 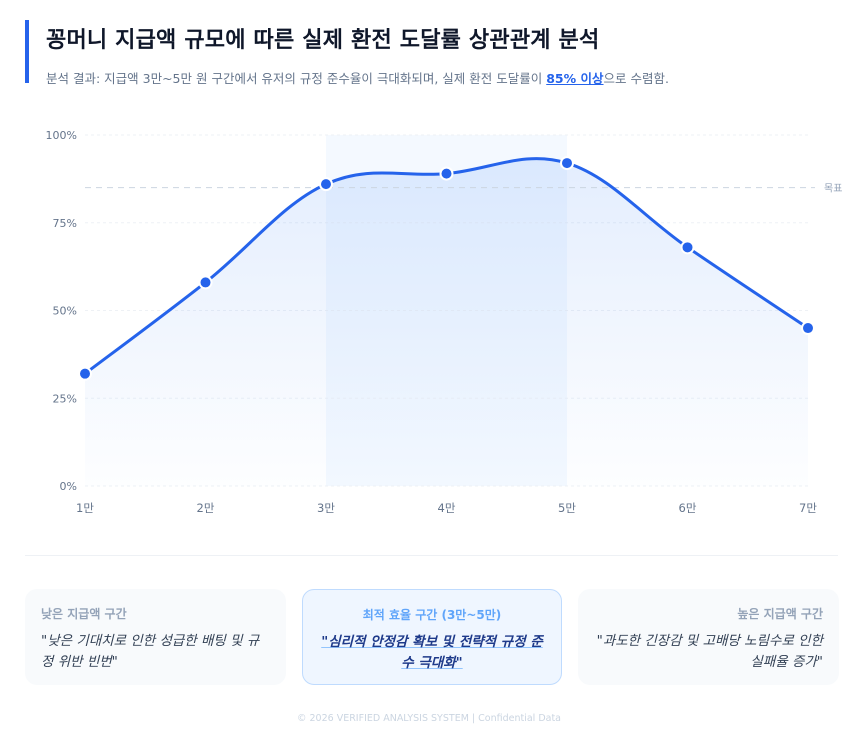 I want to click on x-tick-label: 5만, so click(x=567, y=508).